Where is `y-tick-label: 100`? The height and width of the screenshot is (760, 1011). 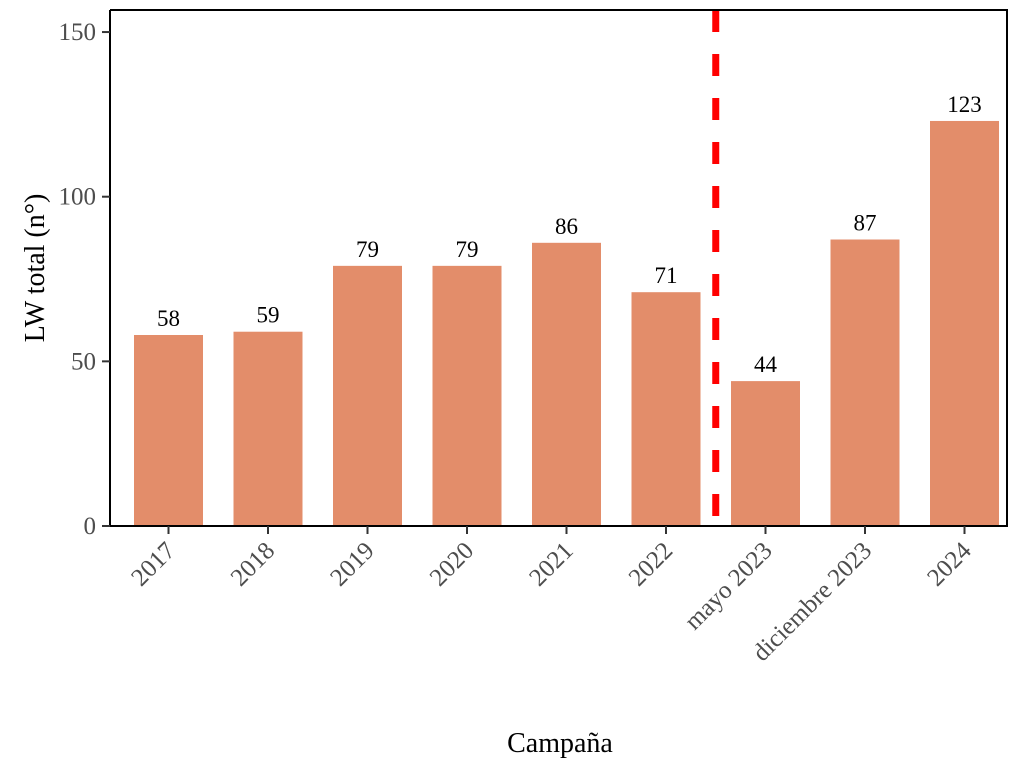
y-tick-label: 100 is located at coordinates (78, 197).